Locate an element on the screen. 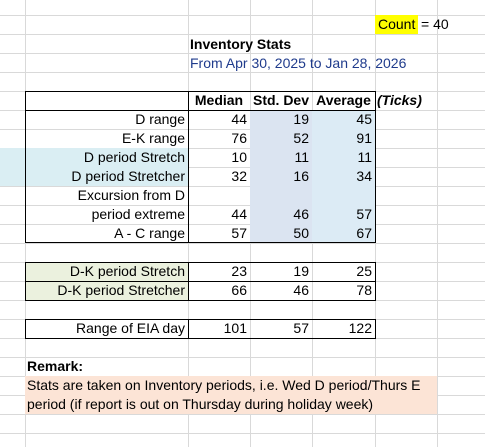 This screenshot has height=447, width=485. row-std: 50 is located at coordinates (301, 233).